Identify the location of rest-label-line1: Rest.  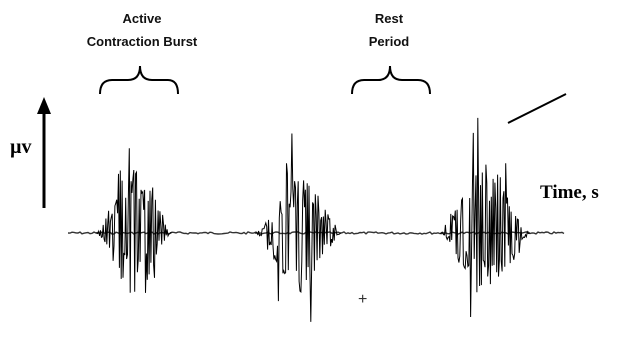
(389, 18).